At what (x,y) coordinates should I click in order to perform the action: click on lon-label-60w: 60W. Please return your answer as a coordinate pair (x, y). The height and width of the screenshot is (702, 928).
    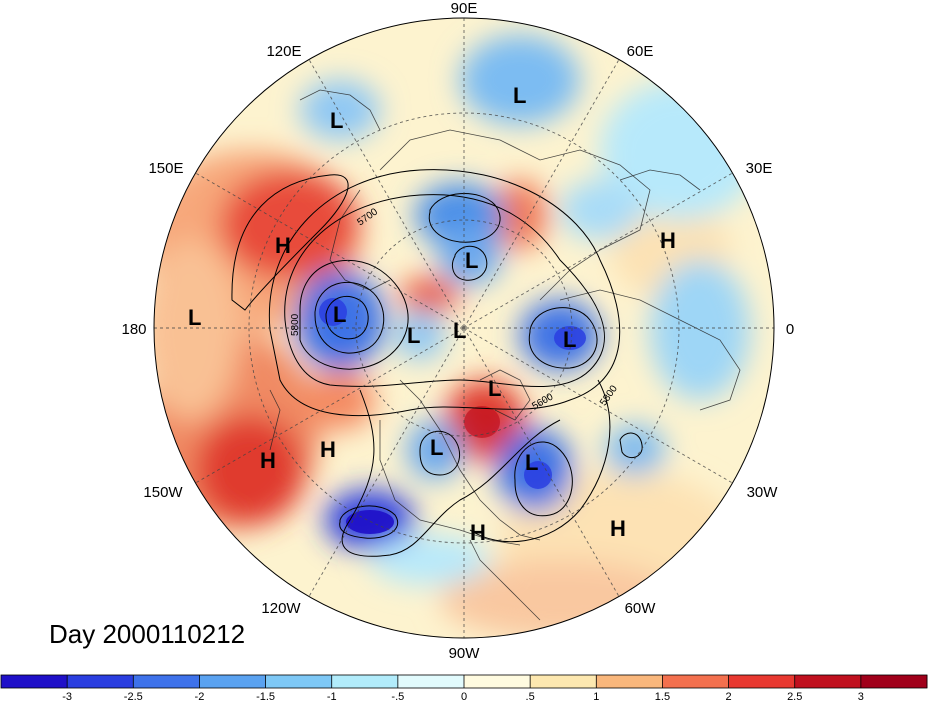
    Looking at the image, I should click on (641, 608).